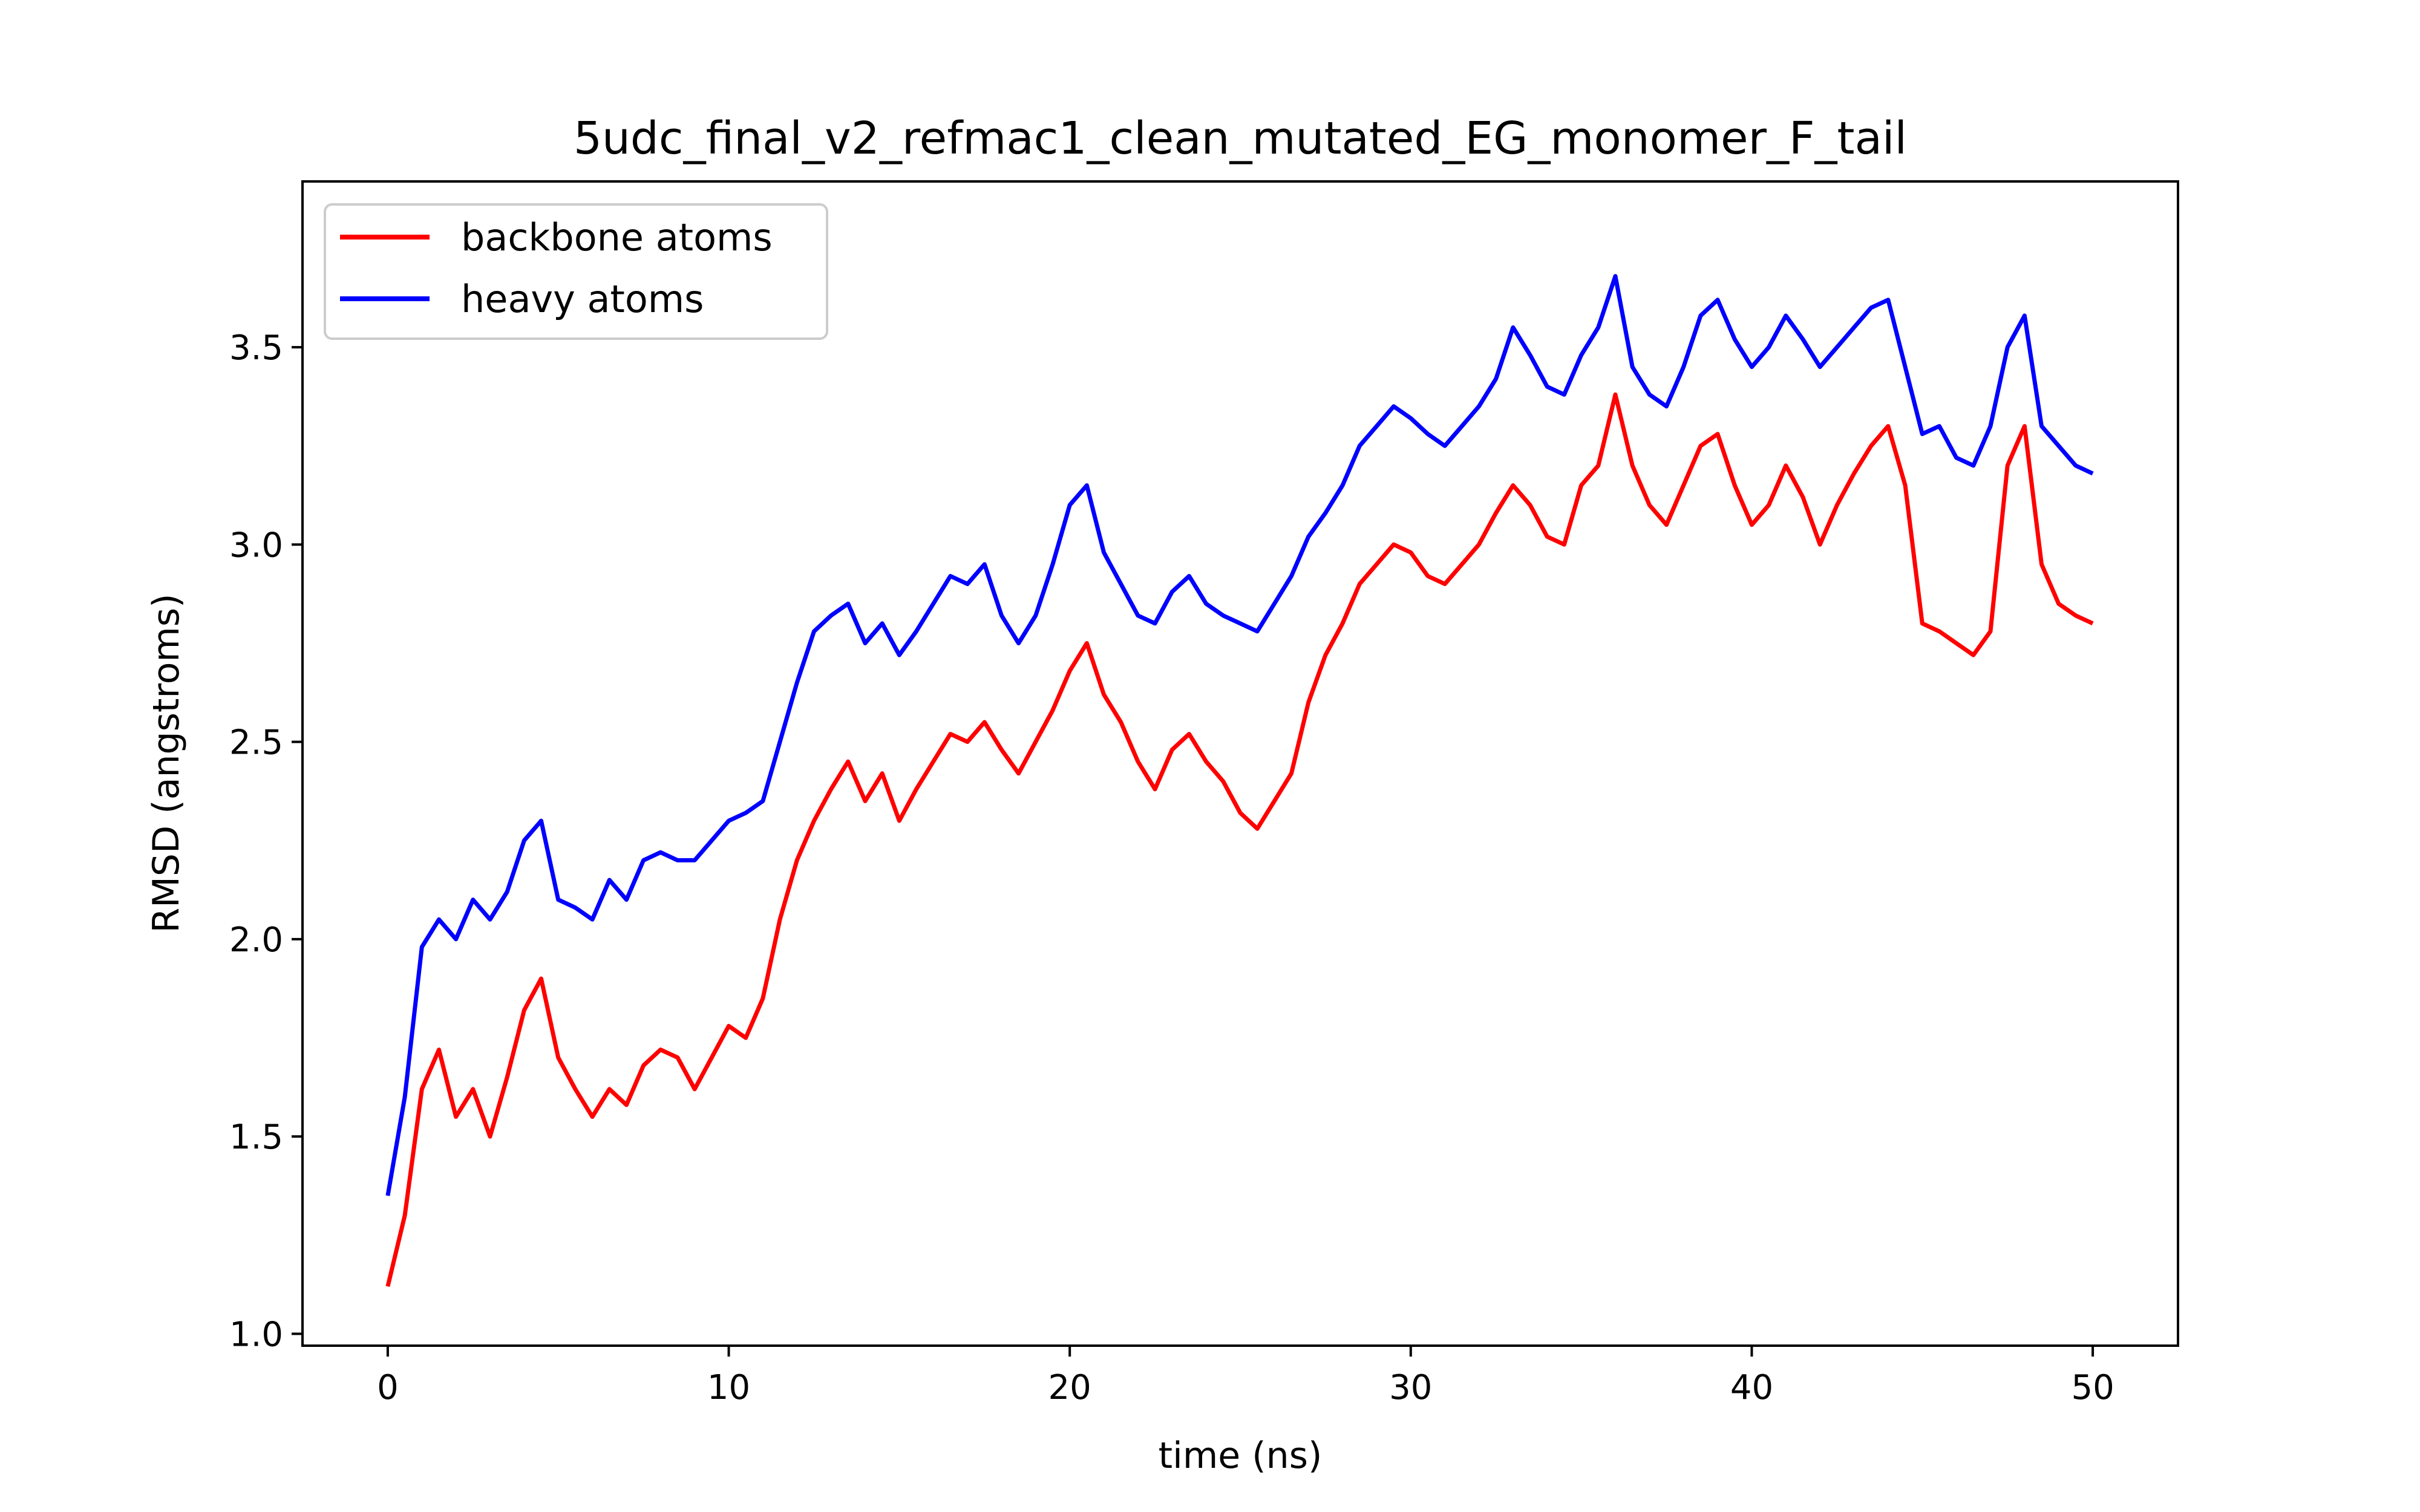 The height and width of the screenshot is (1512, 2420). What do you see at coordinates (1069, 1387) in the screenshot?
I see `x-tick-label: 20` at bounding box center [1069, 1387].